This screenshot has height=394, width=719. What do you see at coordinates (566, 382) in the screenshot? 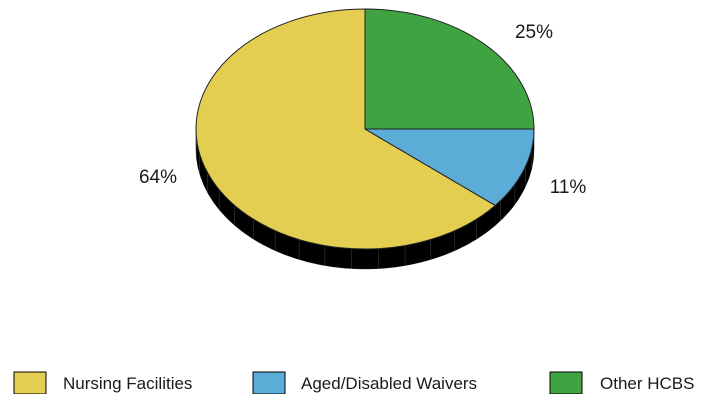
I see `legend-swatch-other-hcbs` at bounding box center [566, 382].